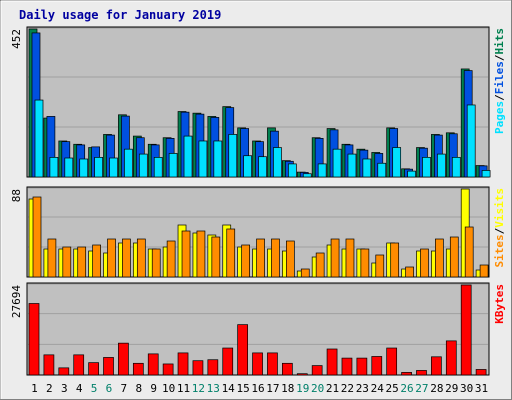 The width and height of the screenshot is (512, 400). I want to click on legend-kbytes: KBytes, so click(499, 304).